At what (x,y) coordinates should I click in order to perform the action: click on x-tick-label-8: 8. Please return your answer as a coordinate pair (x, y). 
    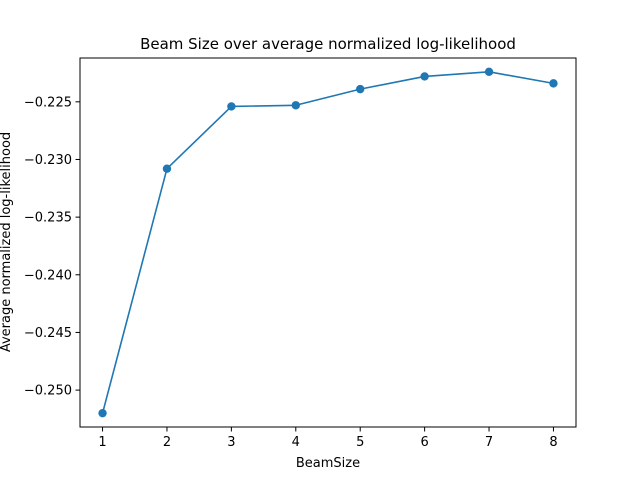
    Looking at the image, I should click on (553, 442).